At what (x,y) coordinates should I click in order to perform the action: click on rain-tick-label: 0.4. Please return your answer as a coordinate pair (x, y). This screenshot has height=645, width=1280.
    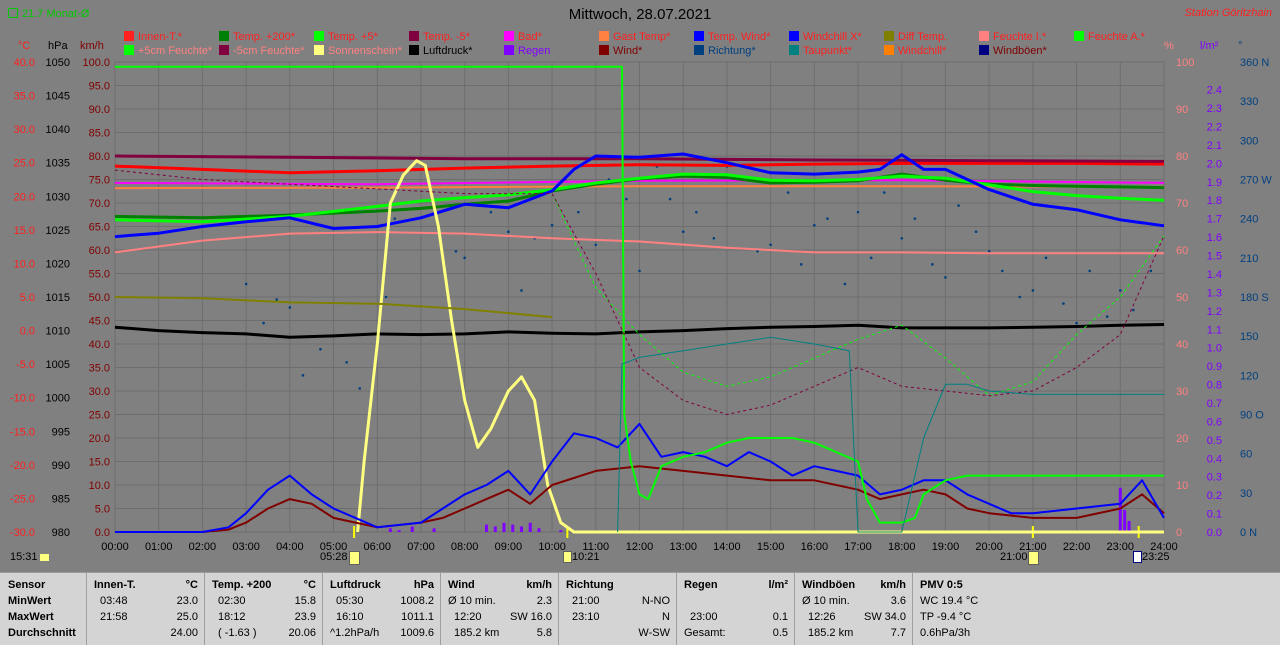
    Looking at the image, I should click on (1214, 459).